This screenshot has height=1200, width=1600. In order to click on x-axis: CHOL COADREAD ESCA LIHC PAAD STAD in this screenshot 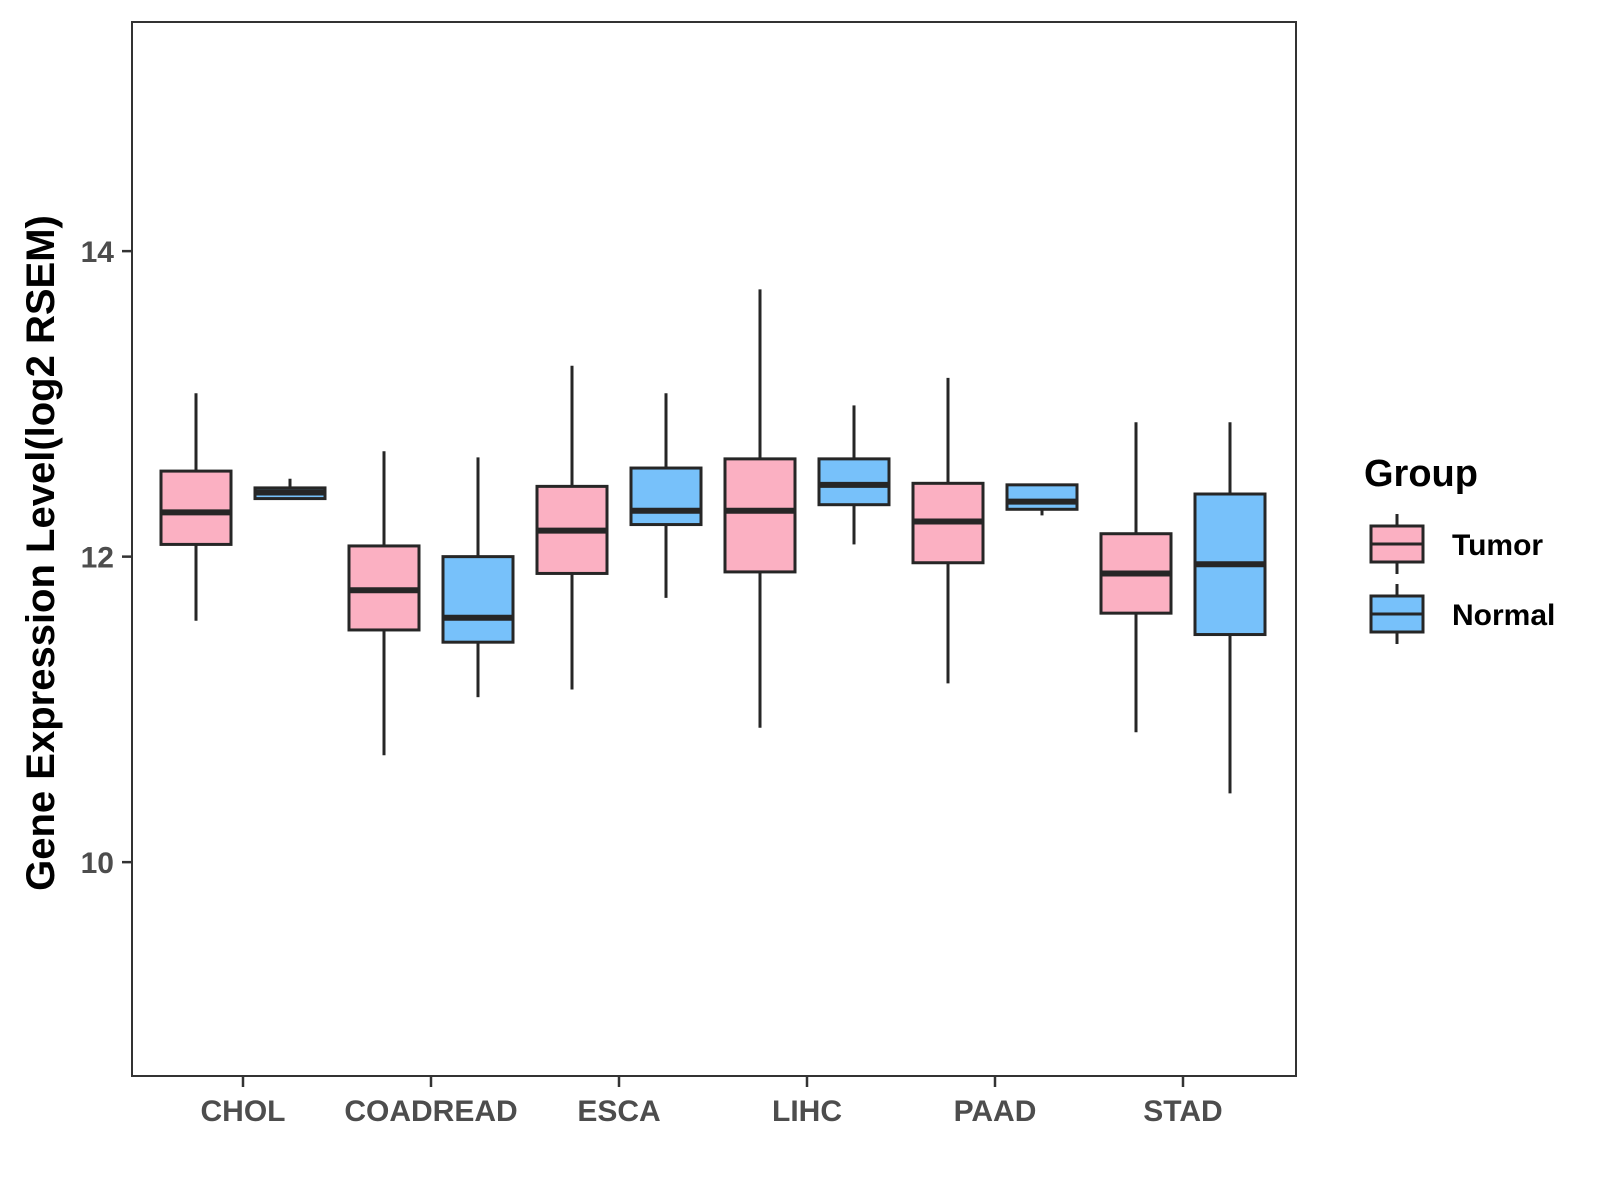, I will do `click(712, 1102)`.